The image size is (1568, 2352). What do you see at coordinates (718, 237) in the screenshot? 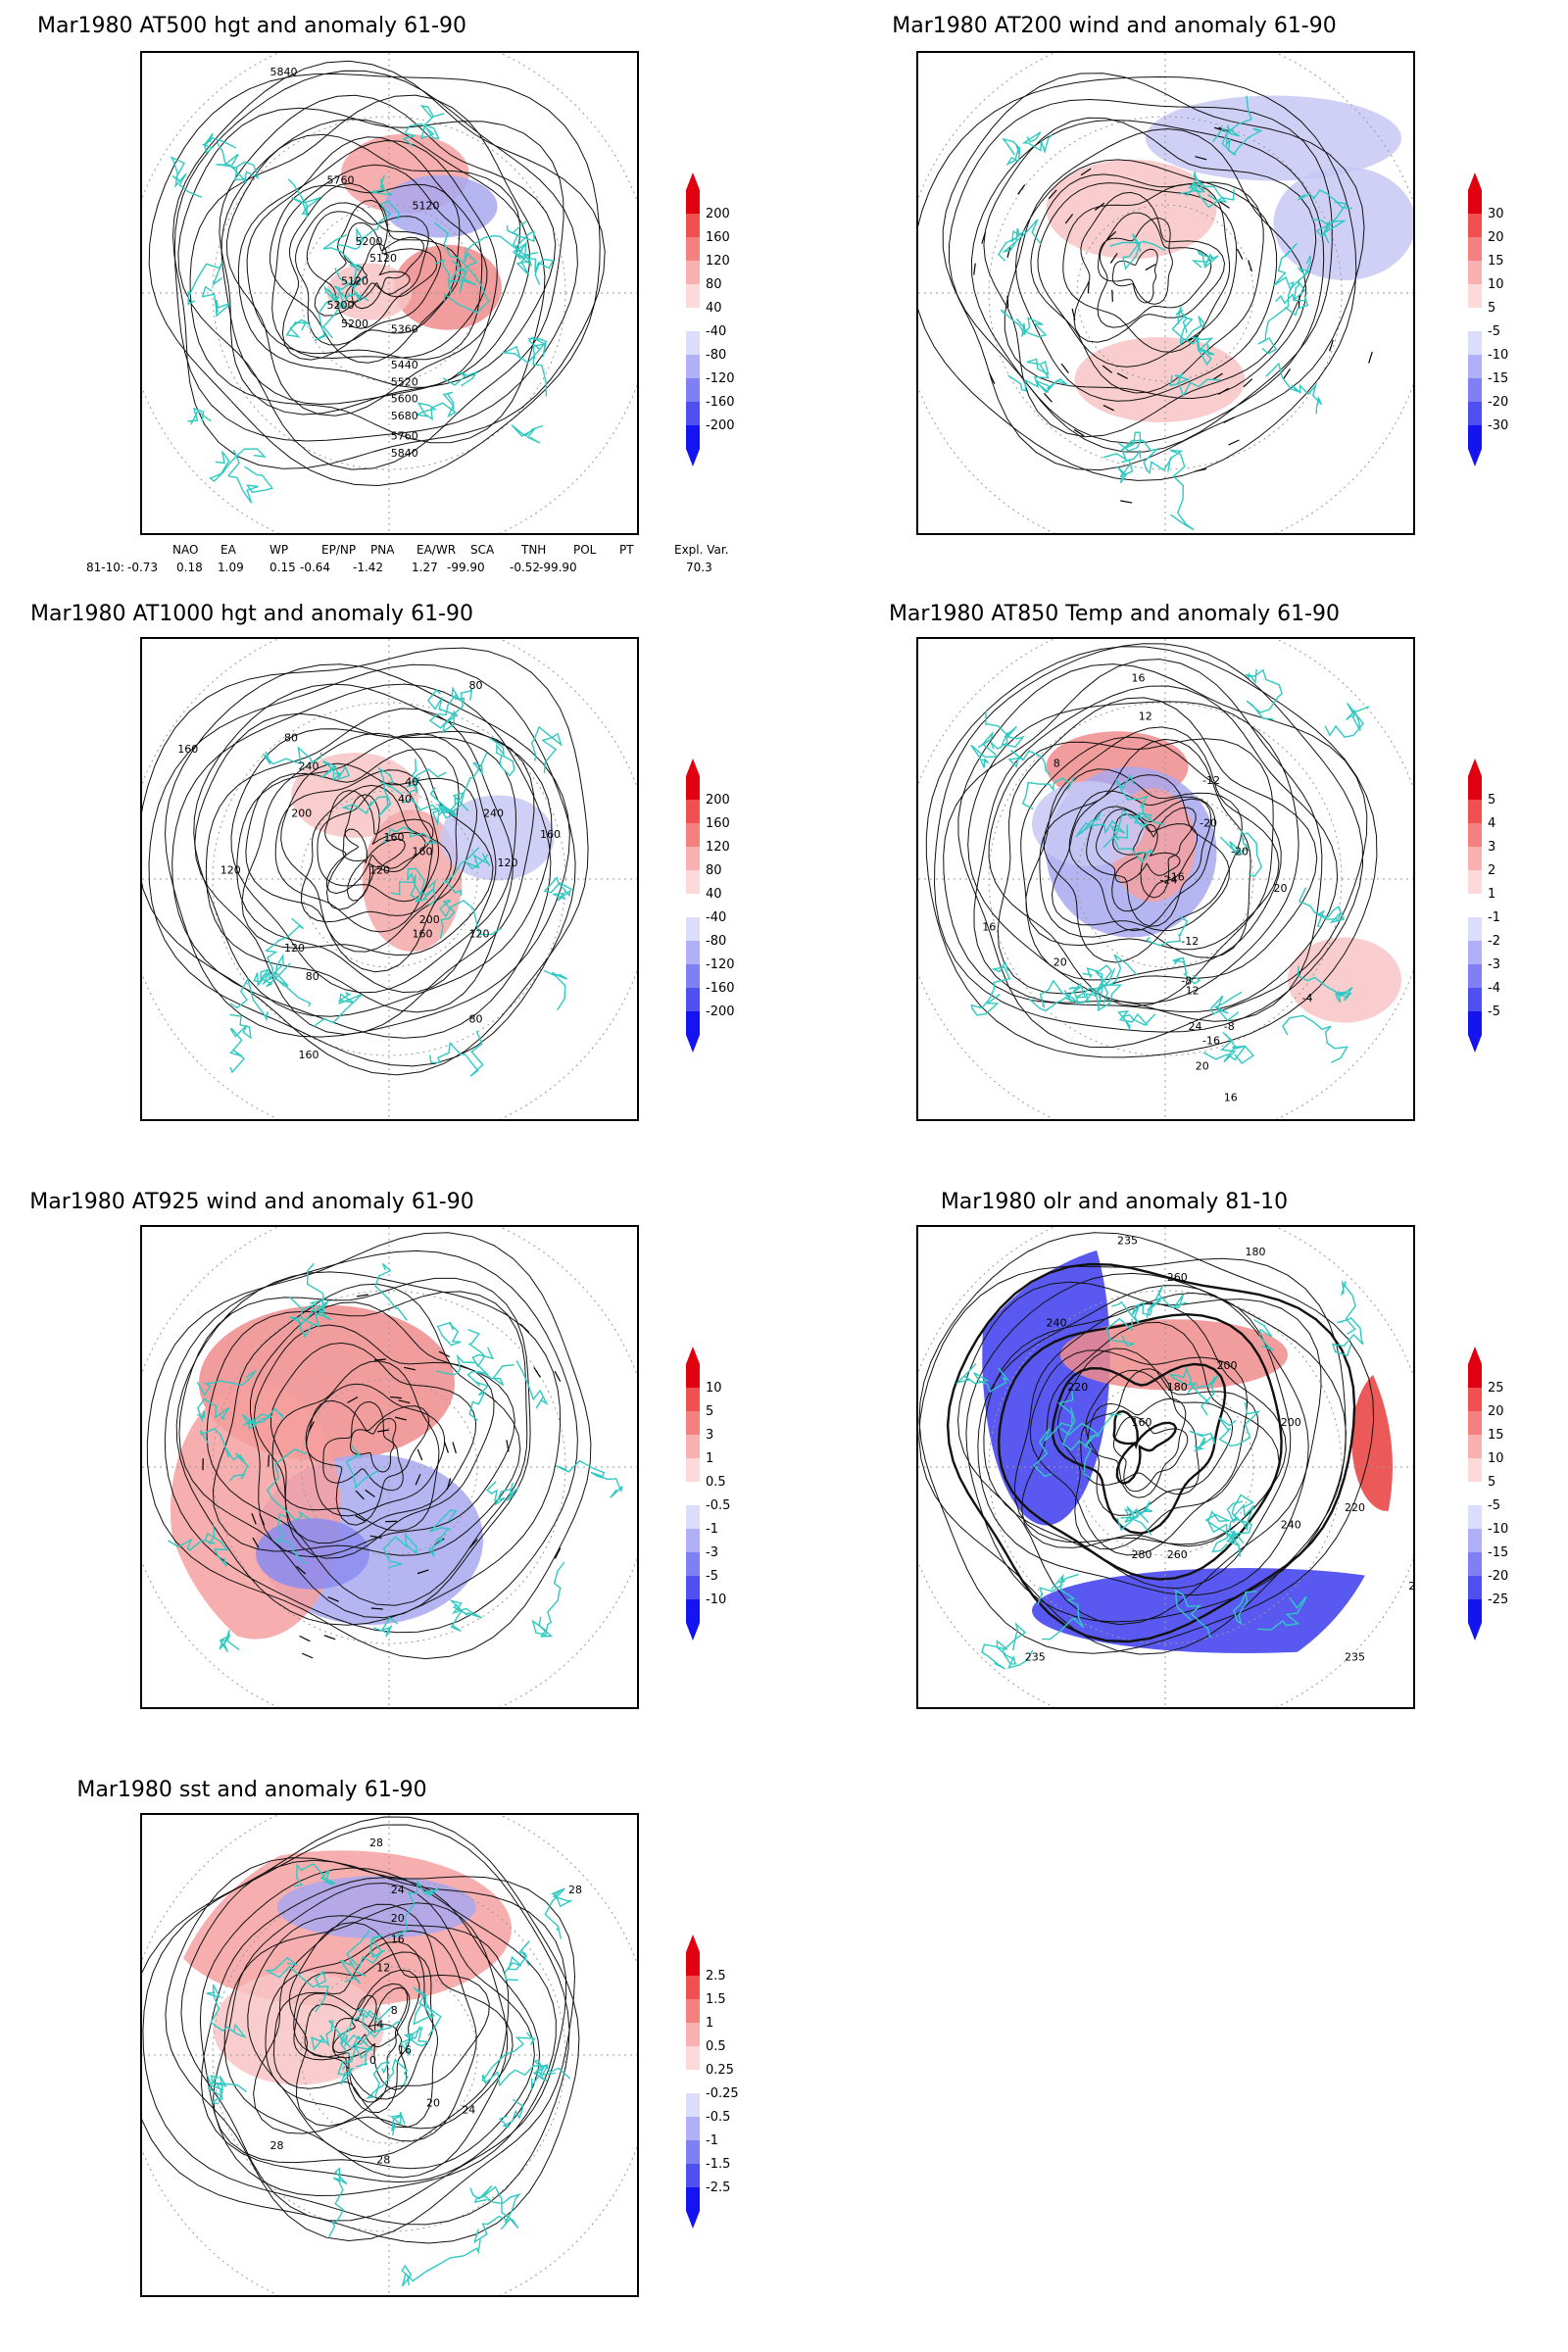
I see `colorbar-tick-label: 160` at bounding box center [718, 237].